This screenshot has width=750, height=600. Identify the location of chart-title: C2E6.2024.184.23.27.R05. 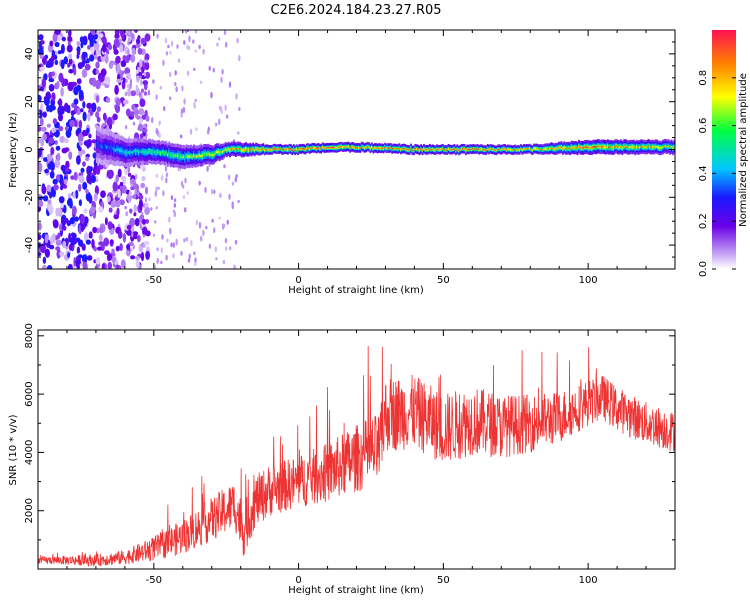
(355, 10).